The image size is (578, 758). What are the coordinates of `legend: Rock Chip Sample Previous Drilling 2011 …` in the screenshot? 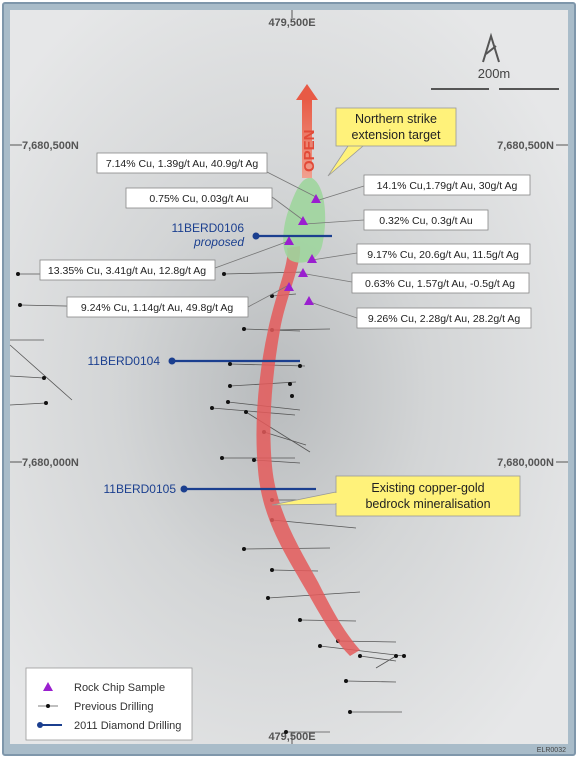 It's located at (109, 704).